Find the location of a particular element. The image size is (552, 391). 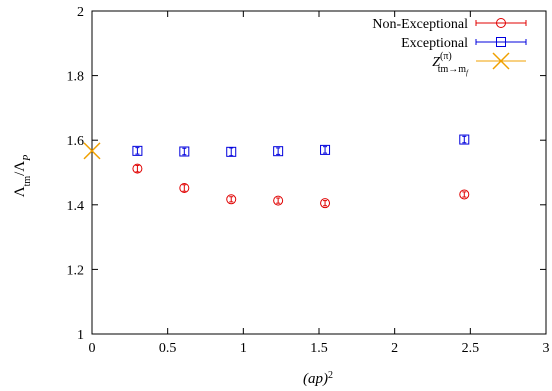

y-tick-label: 1 is located at coordinates (80, 335).